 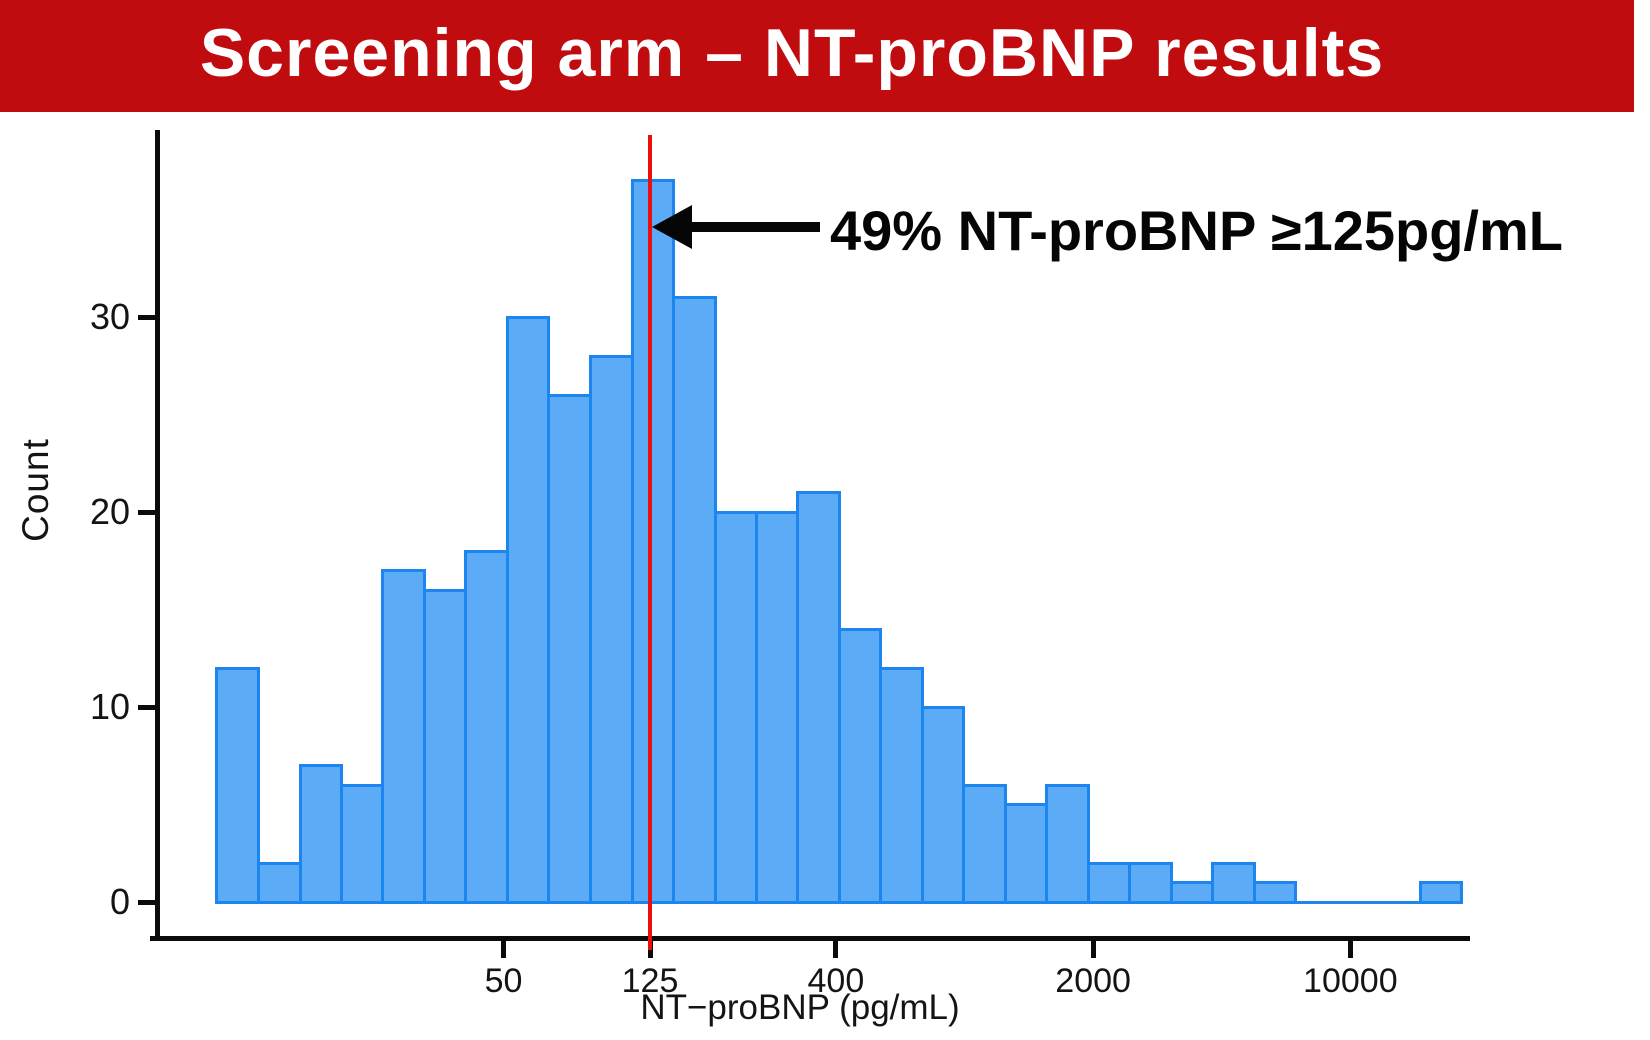 What do you see at coordinates (35, 490) in the screenshot?
I see `y-axis-title: Count` at bounding box center [35, 490].